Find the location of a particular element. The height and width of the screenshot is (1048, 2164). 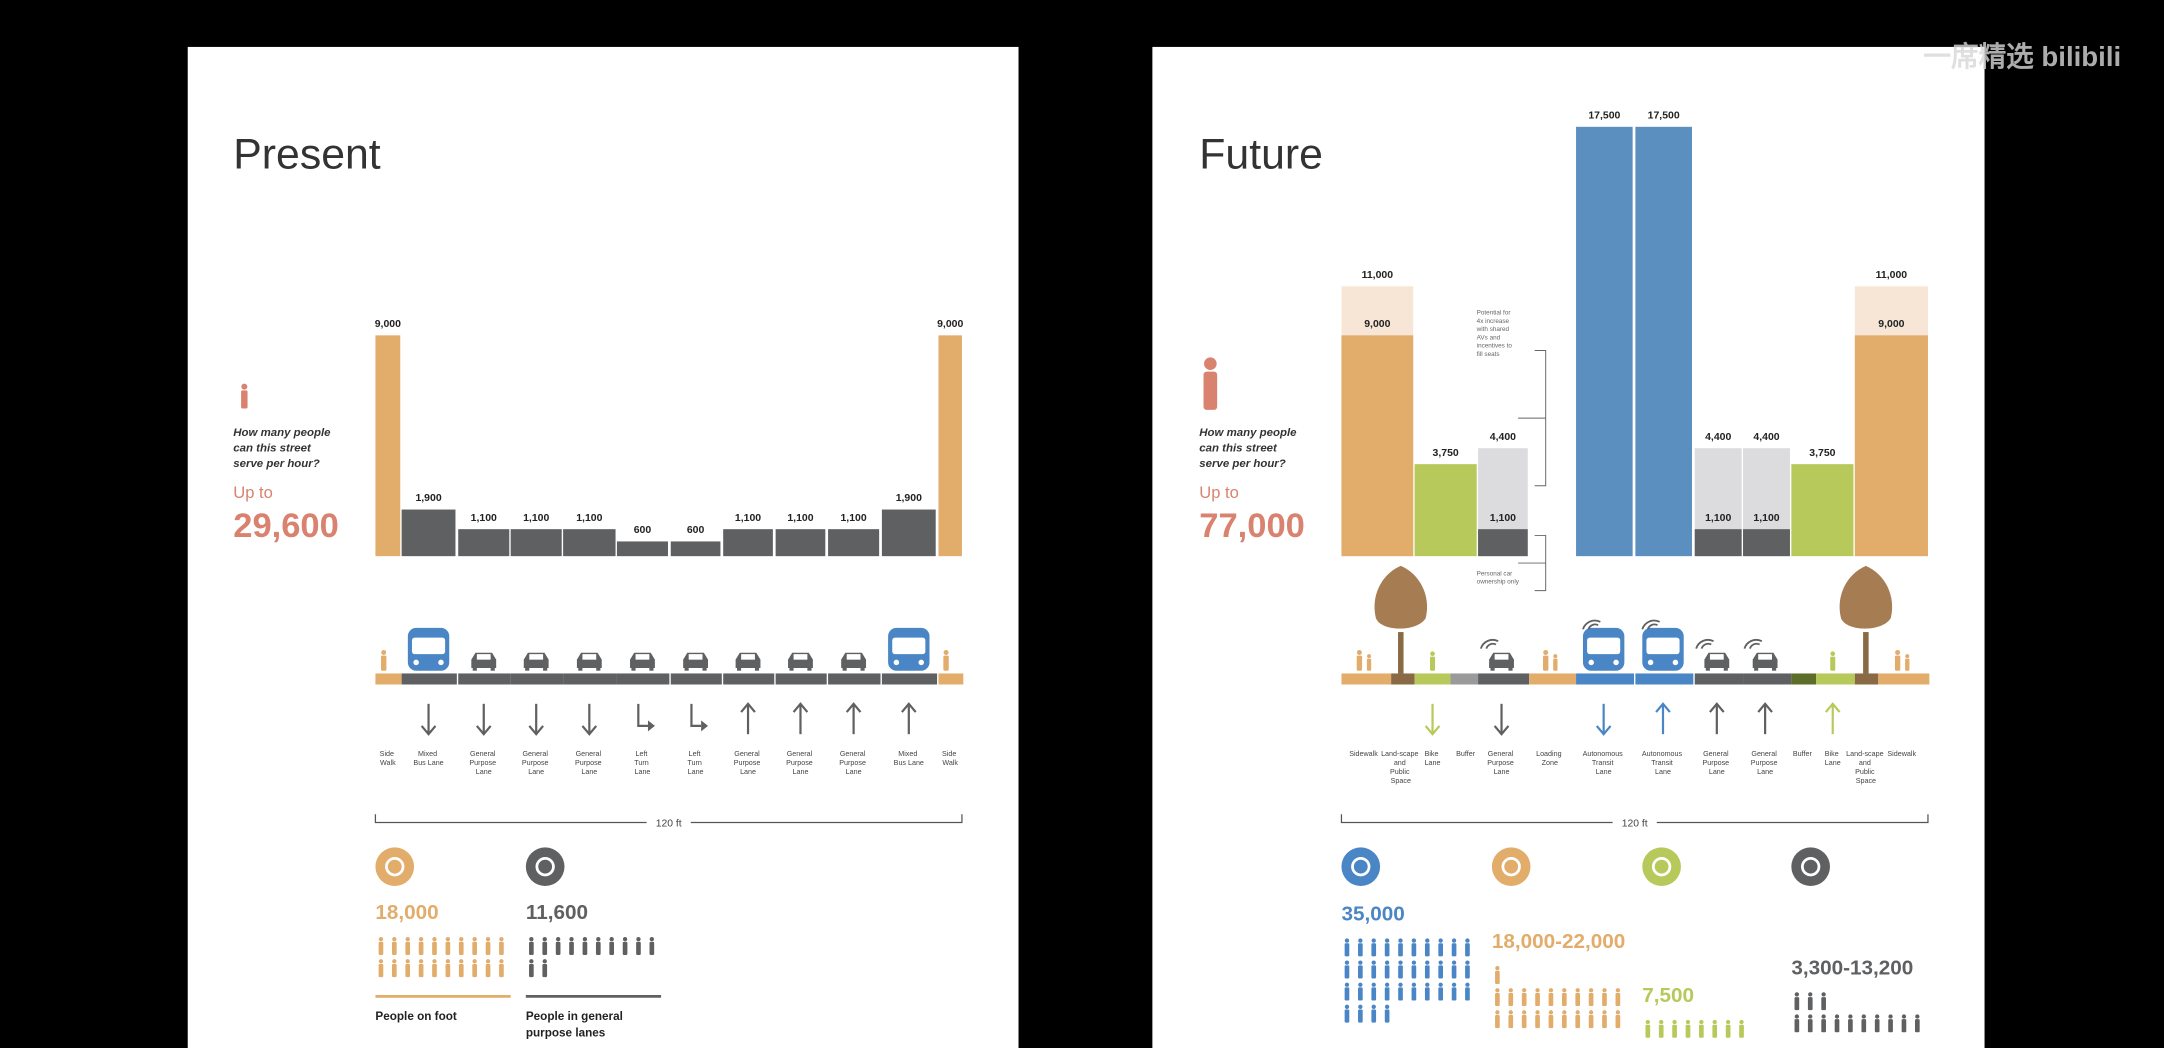

total-prefix: Up to is located at coordinates (1219, 492).